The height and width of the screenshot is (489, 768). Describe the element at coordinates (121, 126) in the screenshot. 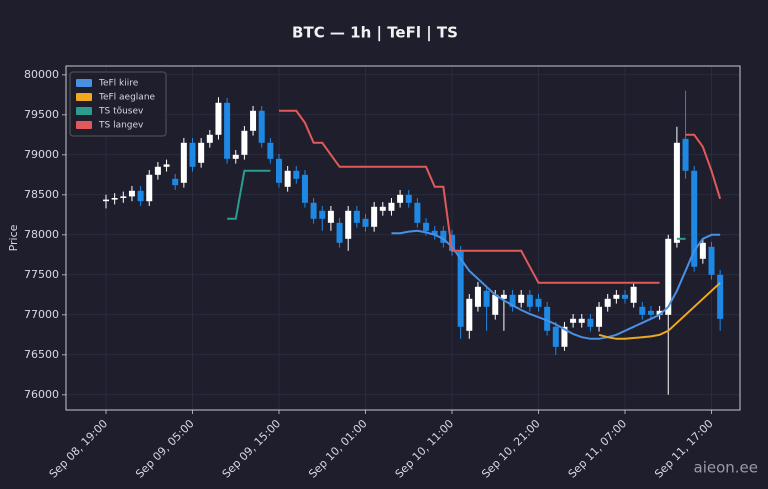

I see `legend-label: TS langev` at that location.